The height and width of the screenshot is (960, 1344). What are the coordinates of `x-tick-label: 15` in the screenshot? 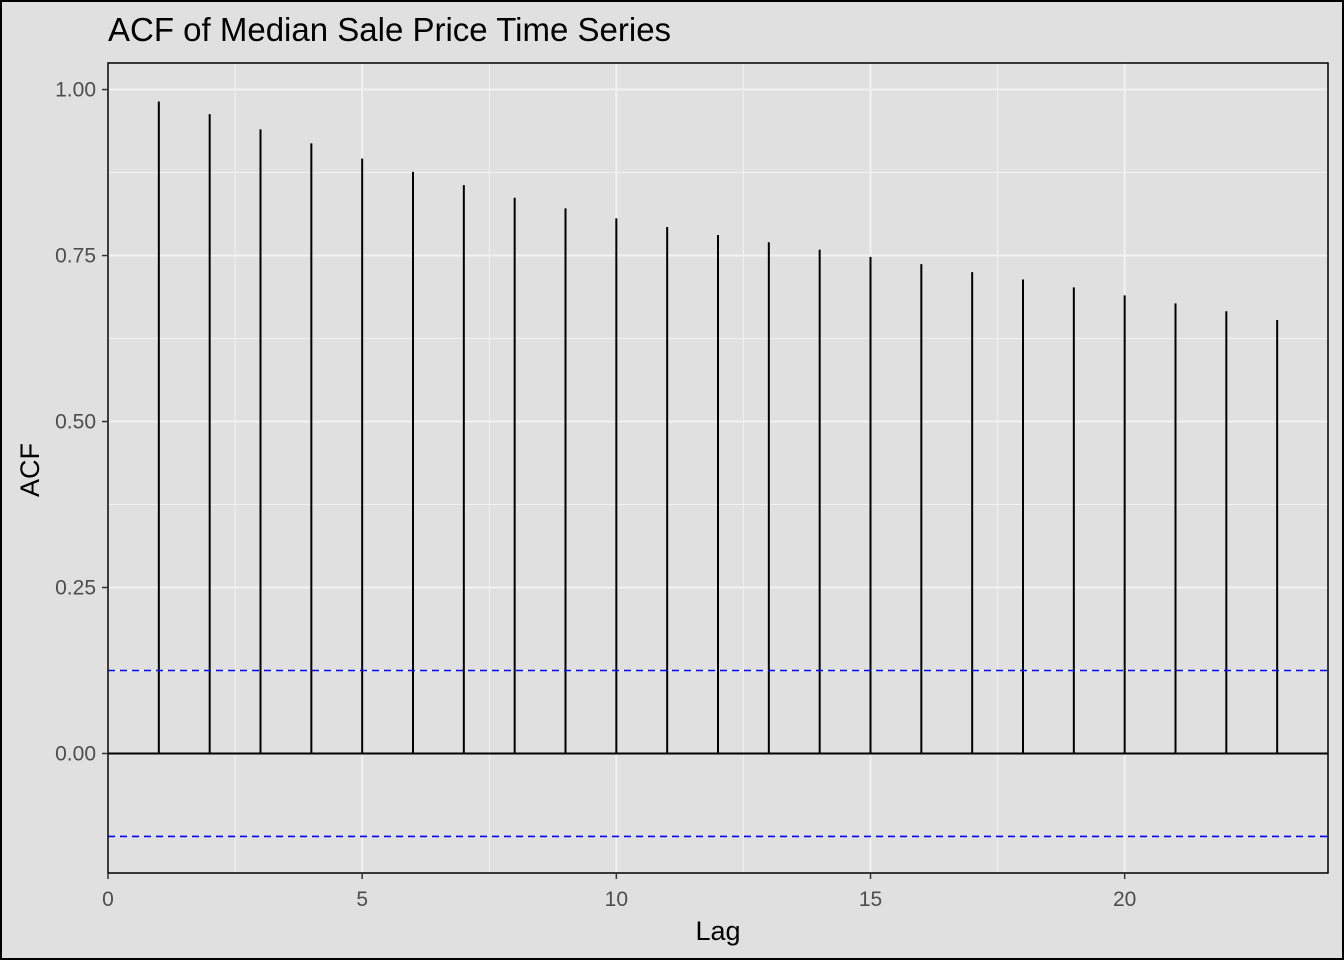 It's located at (870, 899).